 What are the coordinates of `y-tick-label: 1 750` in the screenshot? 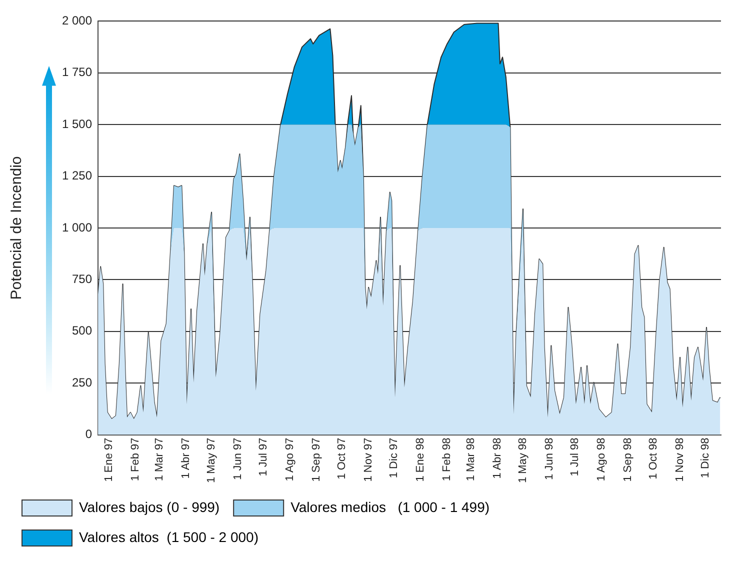 It's located at (77, 72).